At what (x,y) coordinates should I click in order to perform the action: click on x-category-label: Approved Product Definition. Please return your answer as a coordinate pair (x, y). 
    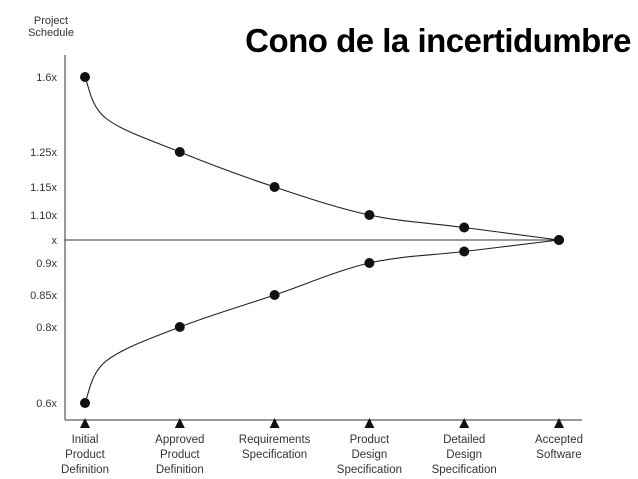
    Looking at the image, I should click on (179, 455).